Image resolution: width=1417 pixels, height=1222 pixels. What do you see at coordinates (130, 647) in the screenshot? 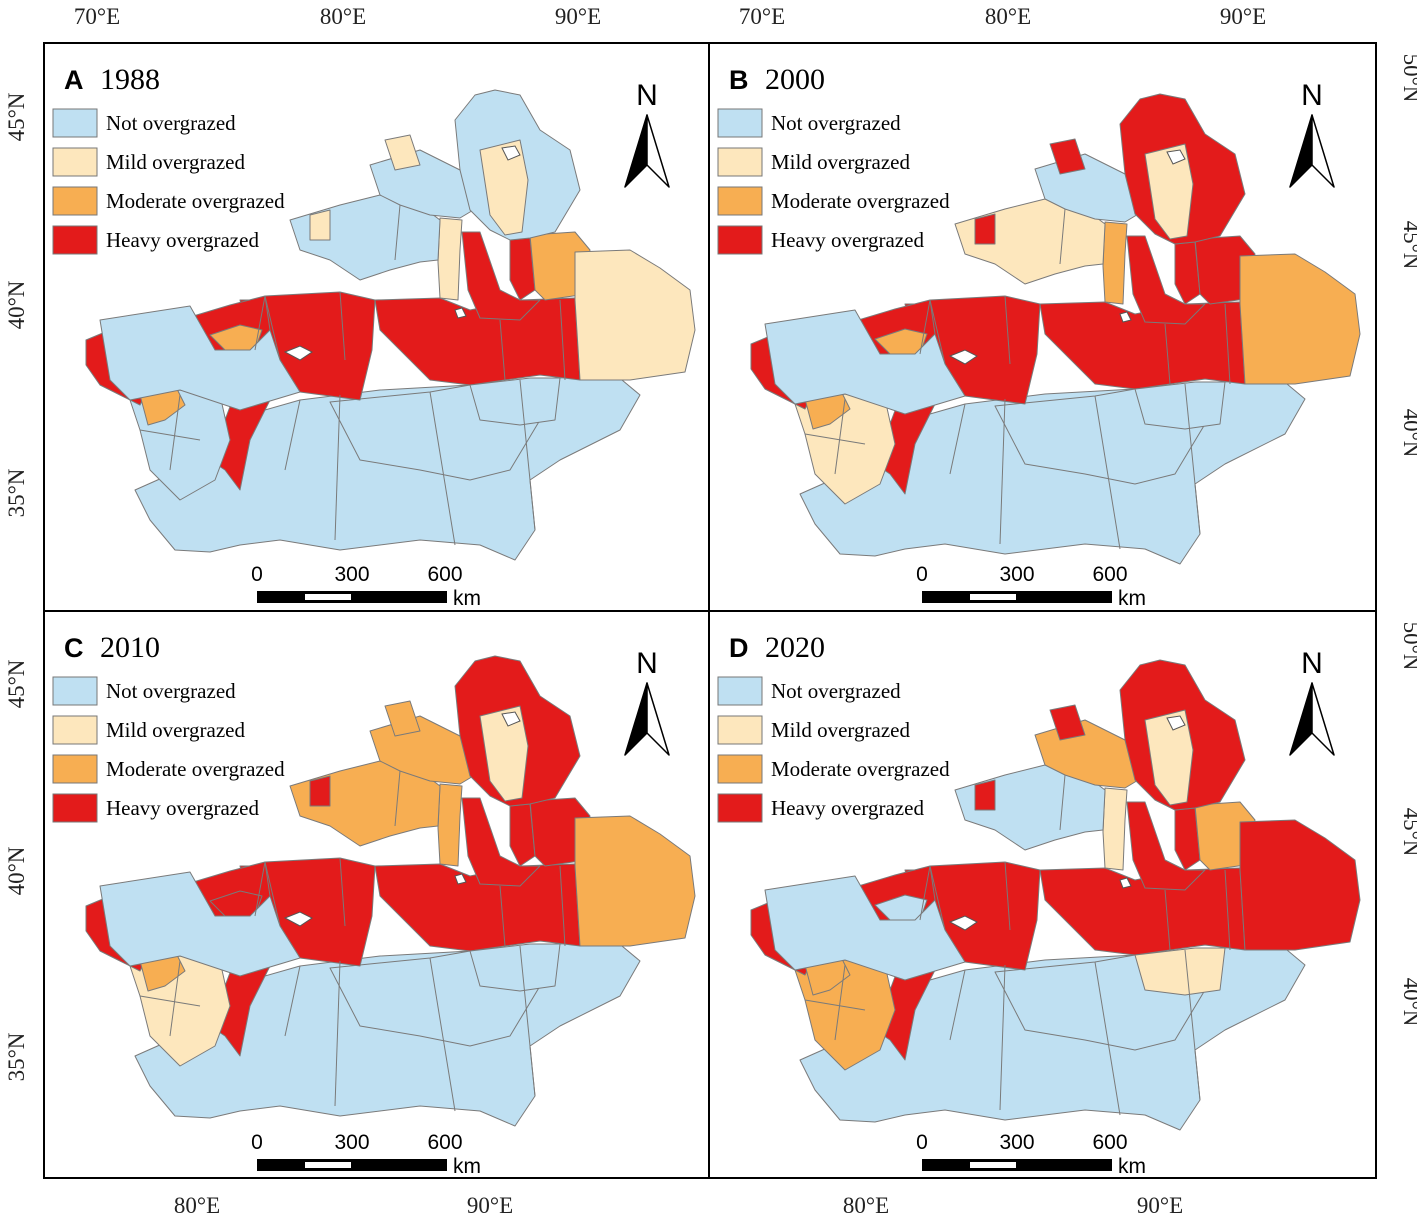
I see `panel-year: 2010` at bounding box center [130, 647].